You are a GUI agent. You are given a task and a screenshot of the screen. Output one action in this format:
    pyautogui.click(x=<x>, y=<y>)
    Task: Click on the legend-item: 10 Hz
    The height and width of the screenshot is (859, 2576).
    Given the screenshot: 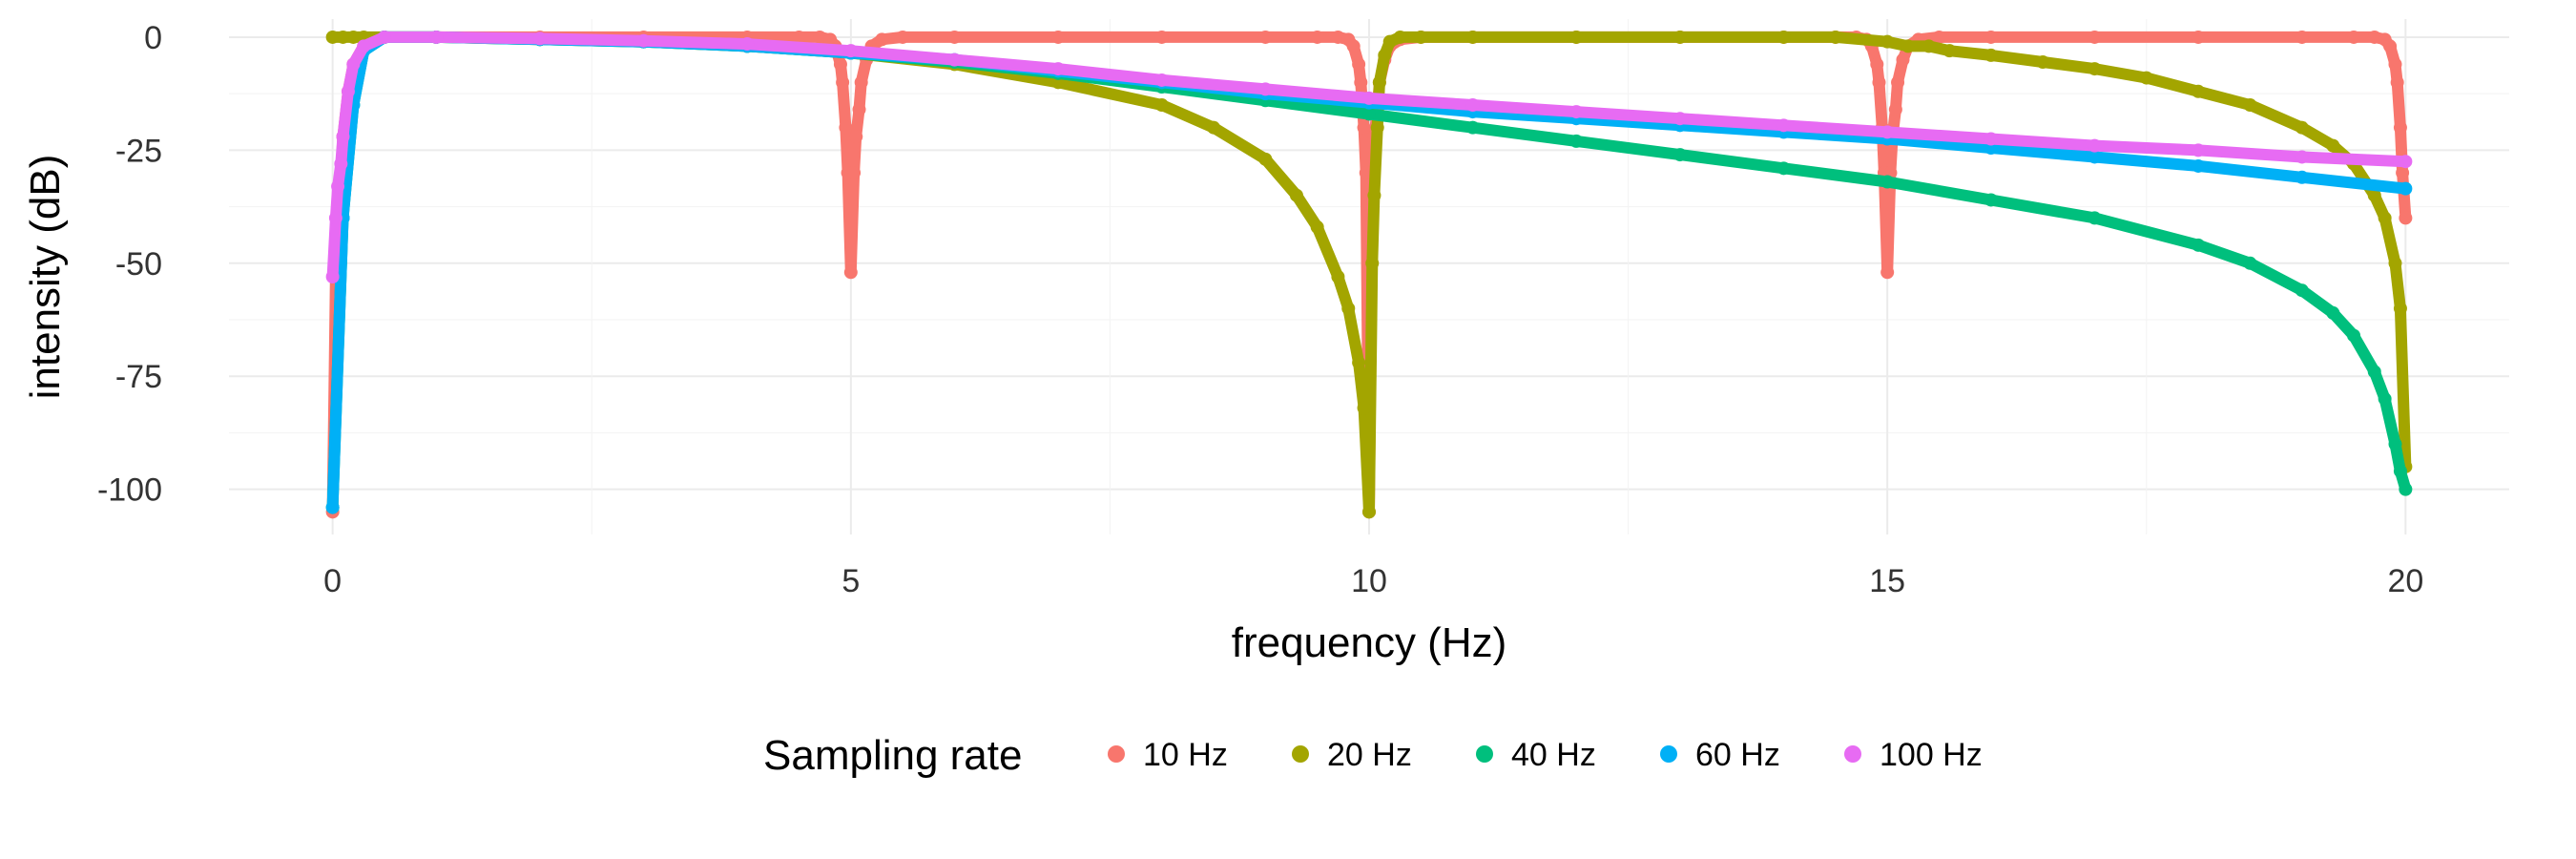 What is the action you would take?
    pyautogui.click(x=1168, y=755)
    